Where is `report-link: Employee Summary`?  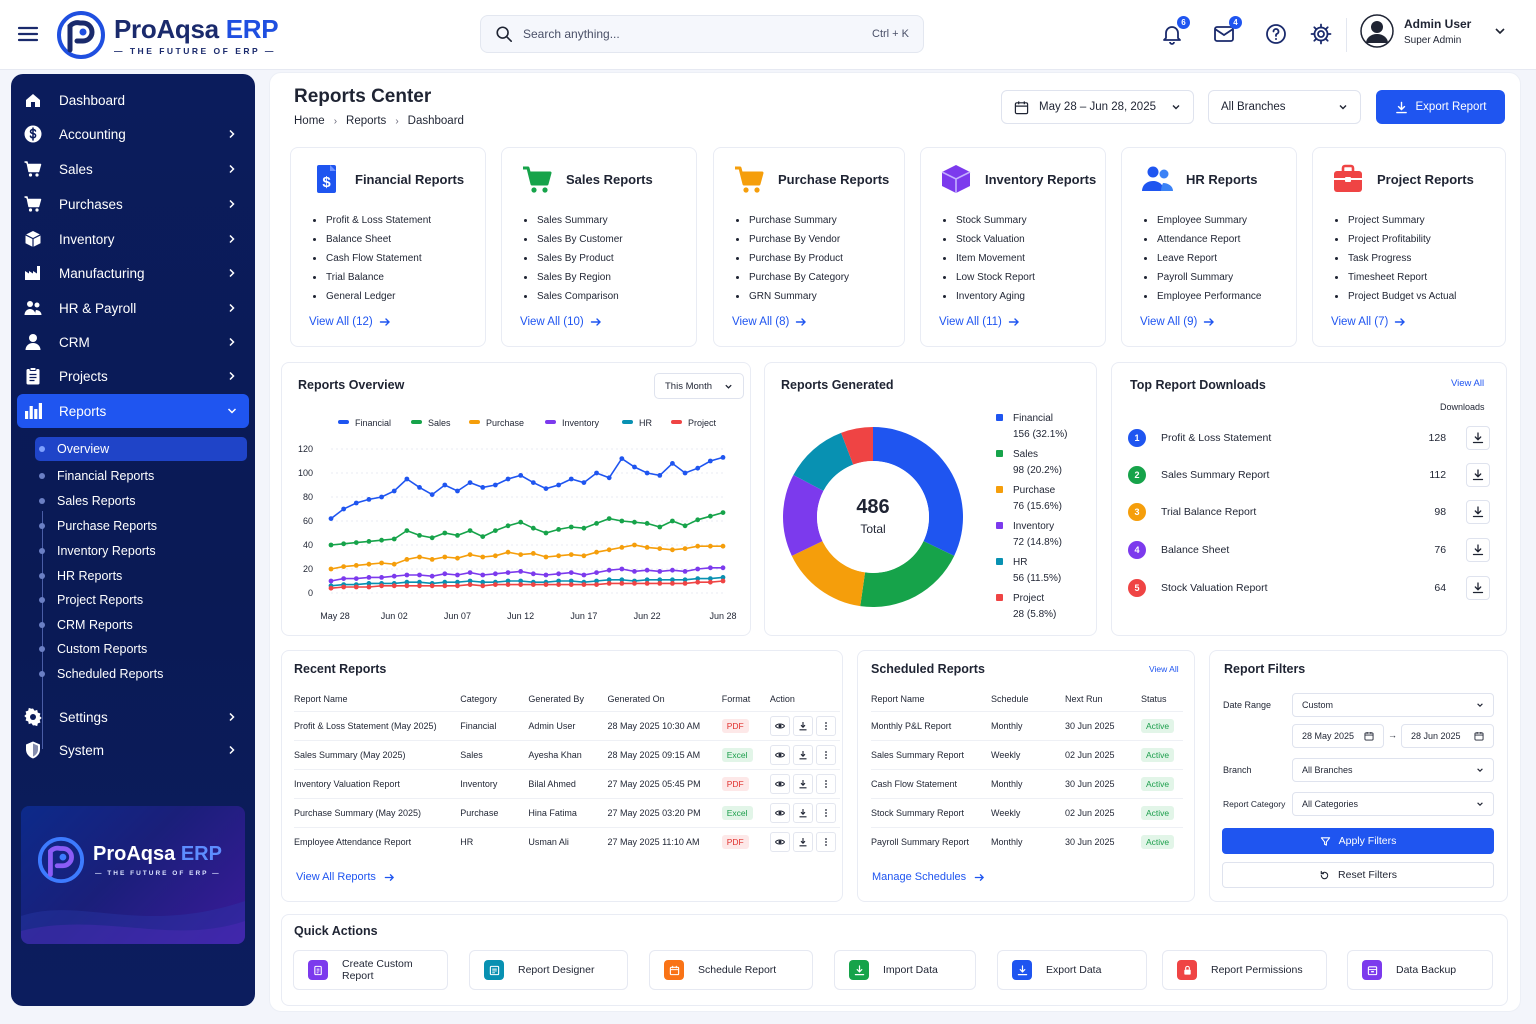
report-link: Employee Summary is located at coordinates (1203, 220).